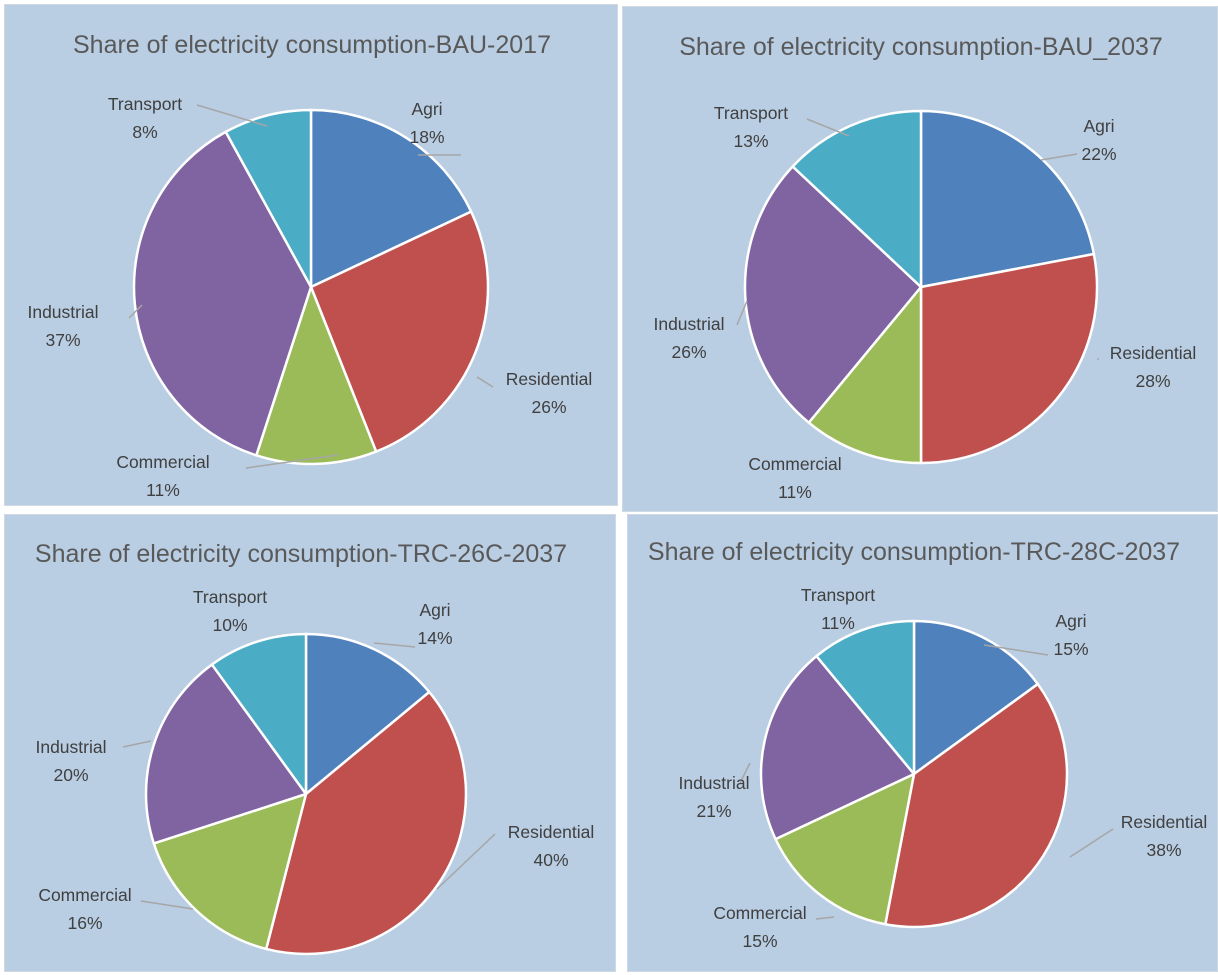 This screenshot has width=1218, height=975. I want to click on slice-percent-label: 10%, so click(229, 625).